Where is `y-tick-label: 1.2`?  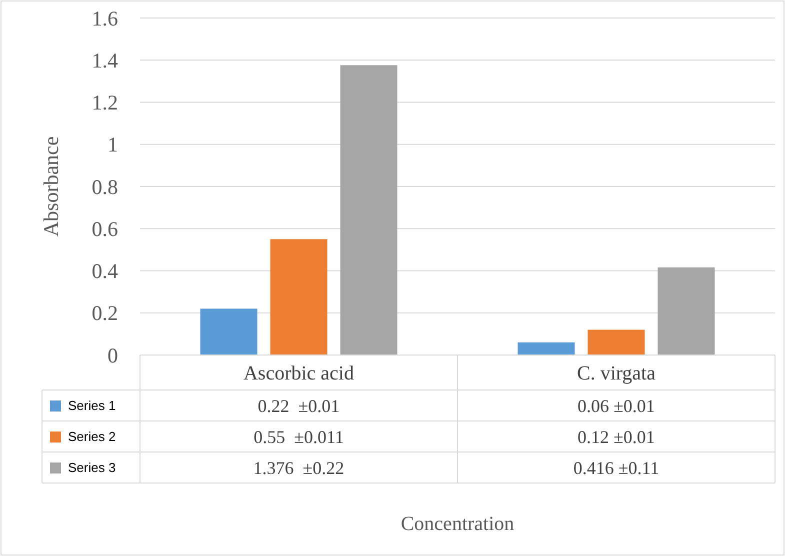
y-tick-label: 1.2 is located at coordinates (105, 102).